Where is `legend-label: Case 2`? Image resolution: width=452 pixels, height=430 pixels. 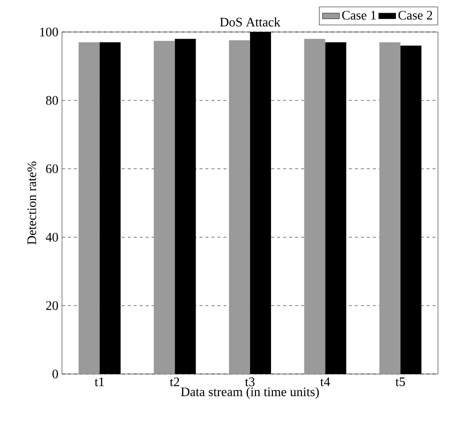 legend-label: Case 2 is located at coordinates (415, 15).